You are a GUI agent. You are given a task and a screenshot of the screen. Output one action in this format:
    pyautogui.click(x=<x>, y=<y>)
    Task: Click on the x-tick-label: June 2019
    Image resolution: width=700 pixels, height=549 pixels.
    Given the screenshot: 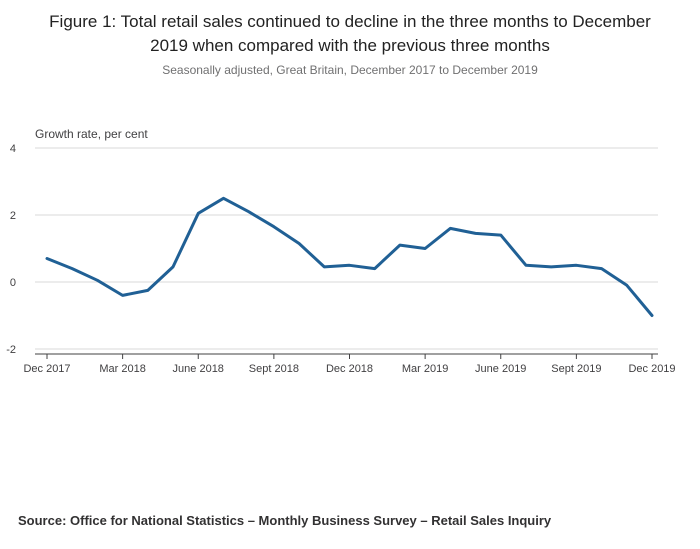 What is the action you would take?
    pyautogui.click(x=500, y=369)
    